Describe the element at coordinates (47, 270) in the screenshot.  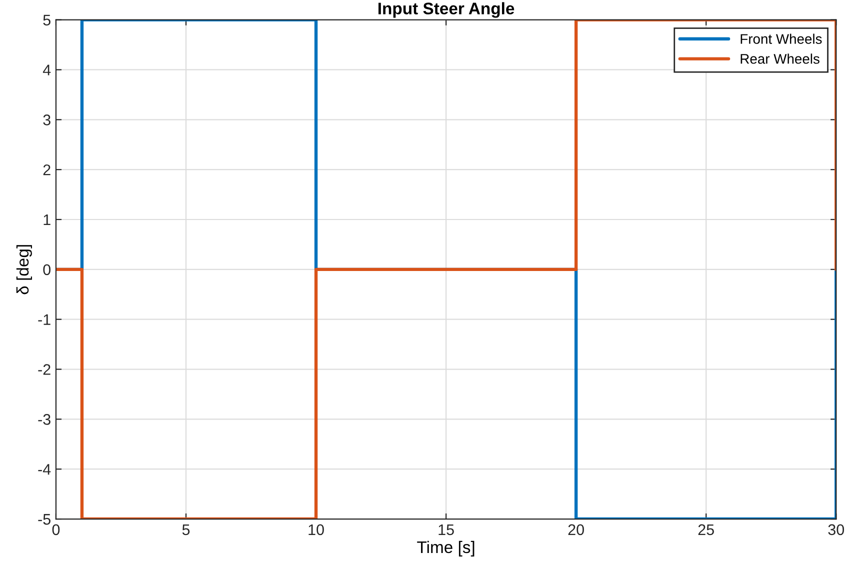
I see `y-tick-label: 0` at that location.